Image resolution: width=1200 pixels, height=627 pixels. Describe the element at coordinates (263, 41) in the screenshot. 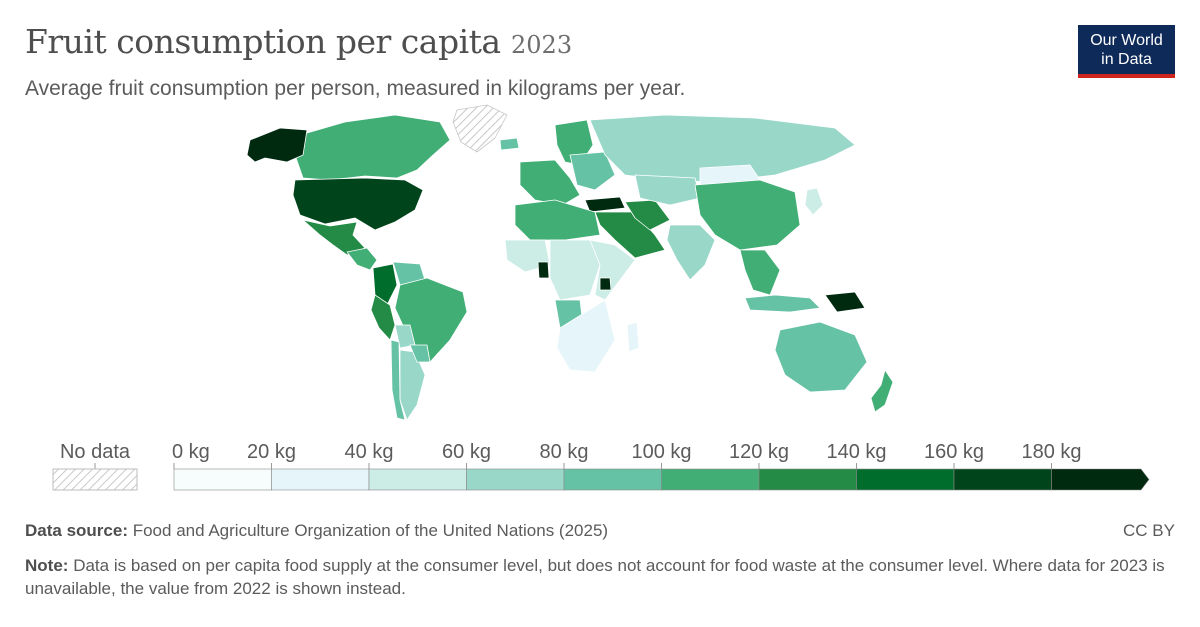

I see `chart-title: Fruit consumption per capita` at that location.